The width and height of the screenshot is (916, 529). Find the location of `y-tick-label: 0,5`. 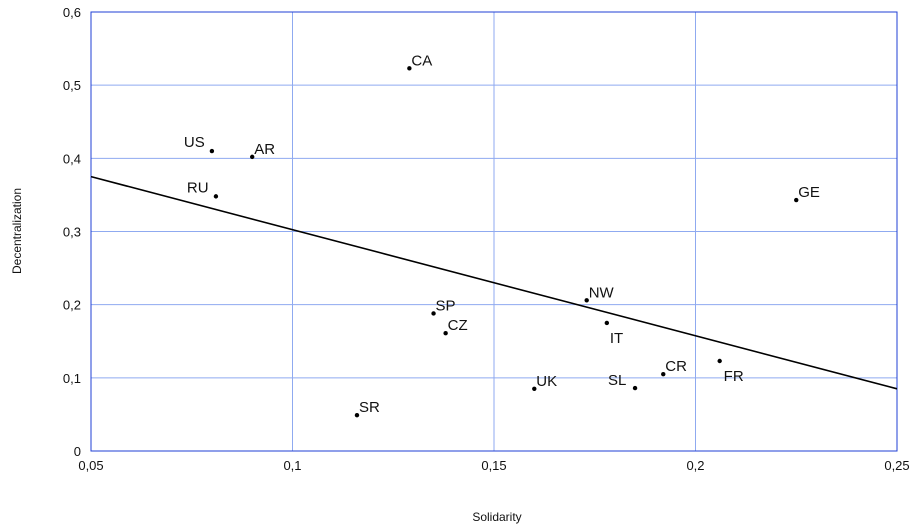

y-tick-label: 0,5 is located at coordinates (72, 85).